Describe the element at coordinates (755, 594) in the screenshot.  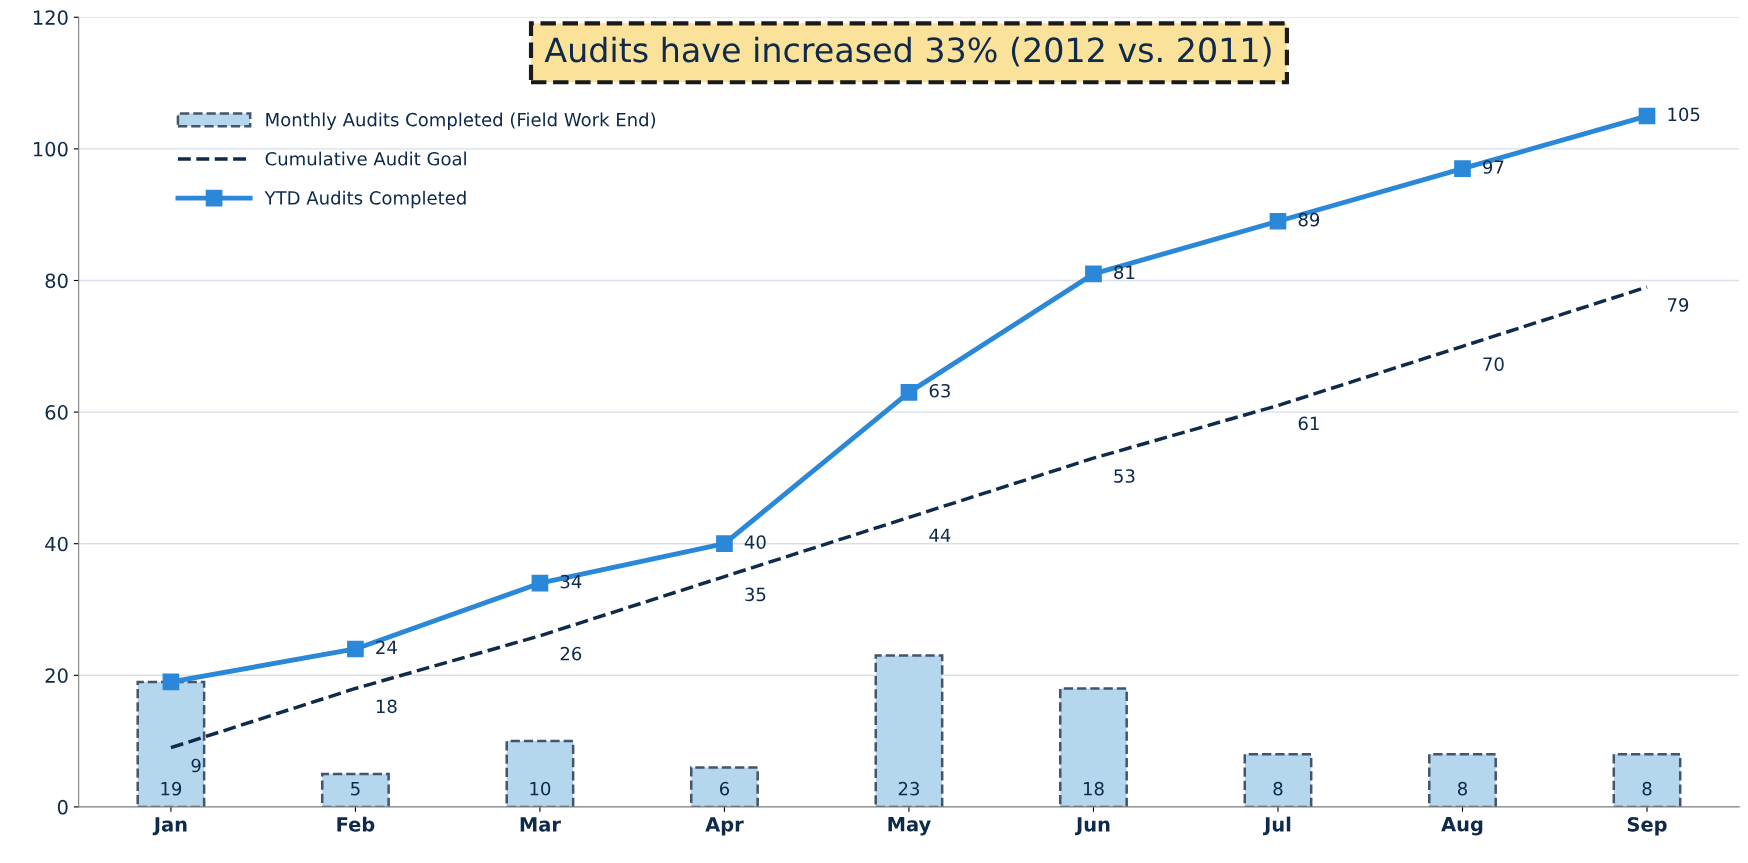
I see `data-label: 35` at that location.